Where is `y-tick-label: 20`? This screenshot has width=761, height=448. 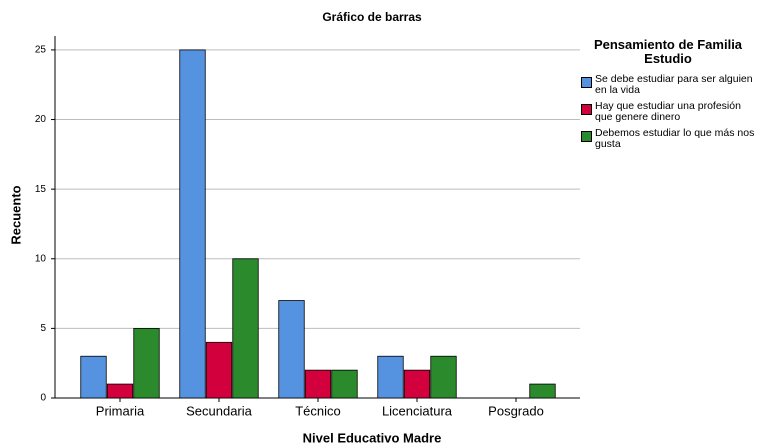
y-tick-label: 20 is located at coordinates (41, 119).